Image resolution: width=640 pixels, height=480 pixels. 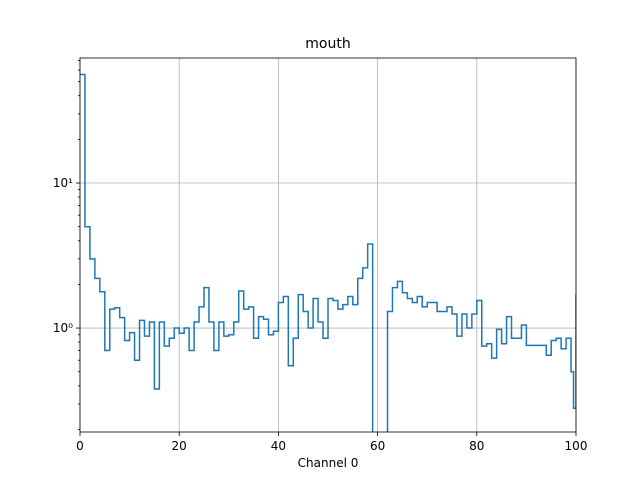 I want to click on x-tick-label: 80, so click(x=476, y=446).